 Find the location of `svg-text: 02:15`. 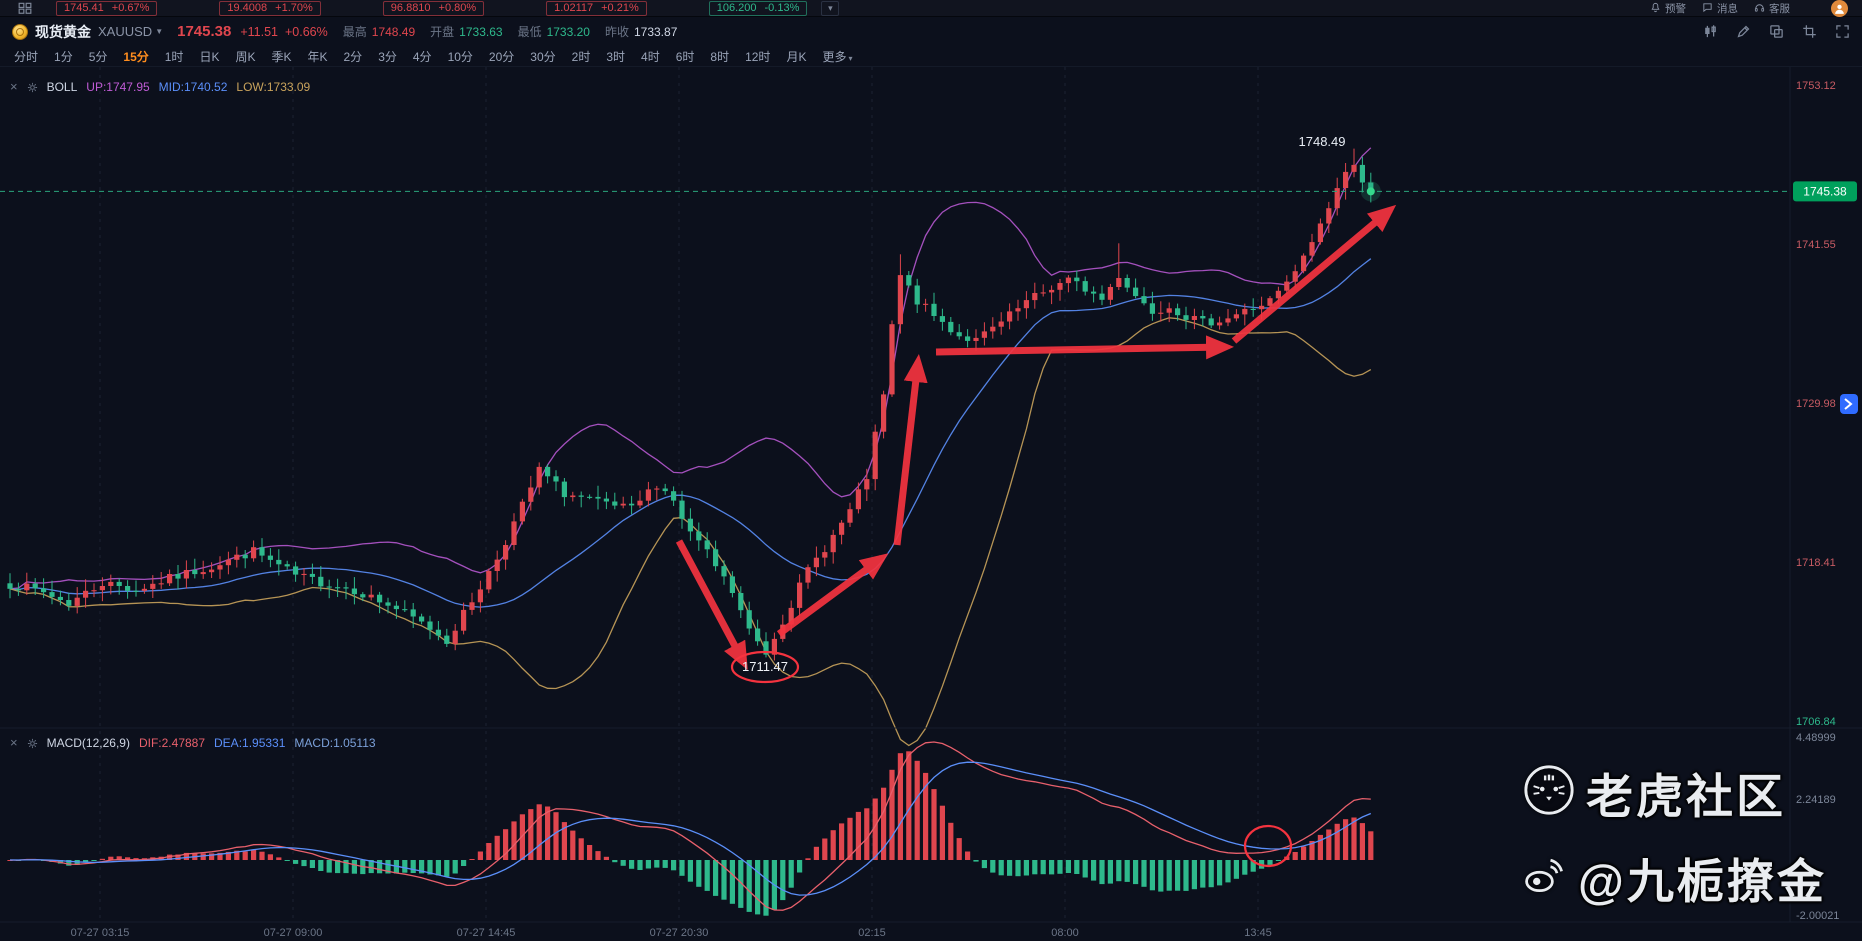

svg-text: 02:15 is located at coordinates (872, 933).